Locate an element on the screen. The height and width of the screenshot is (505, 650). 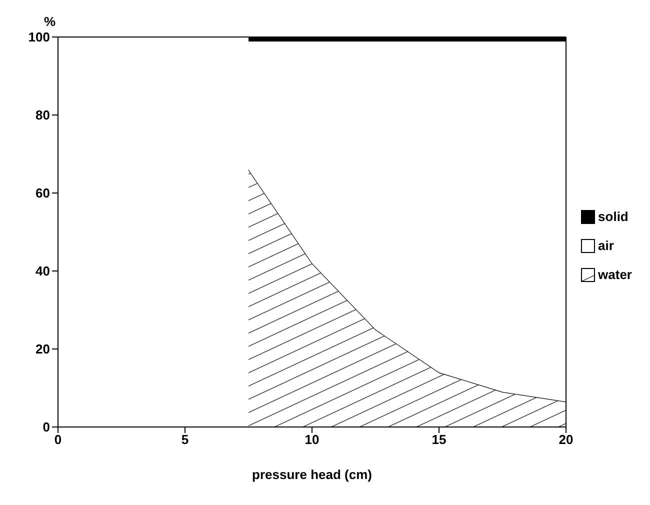
y-tick-label: 40 is located at coordinates (43, 271).